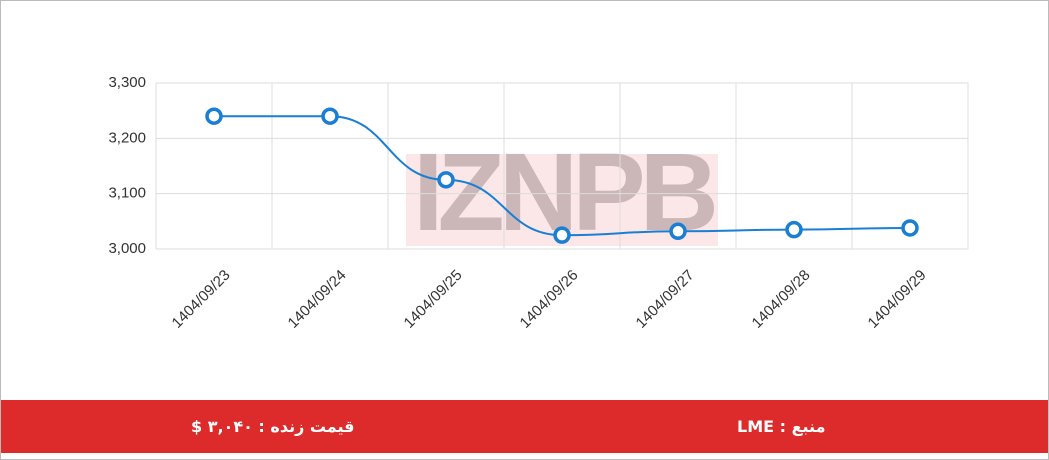  I want to click on y-tick-label: 3,200, so click(127, 137).